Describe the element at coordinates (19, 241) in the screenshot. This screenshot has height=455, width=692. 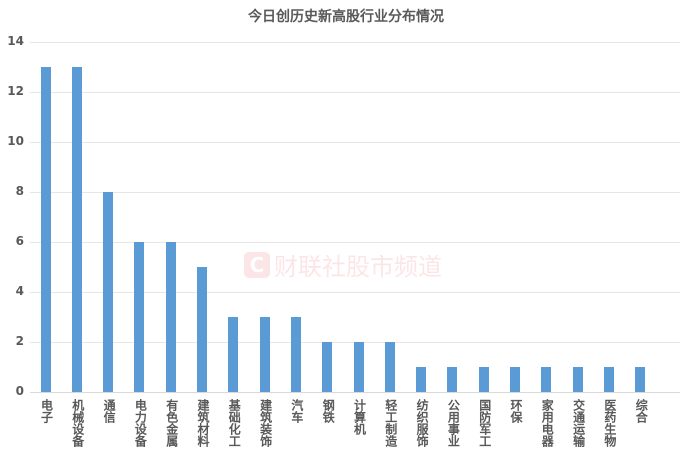
I see `y-tick-label: 6` at that location.